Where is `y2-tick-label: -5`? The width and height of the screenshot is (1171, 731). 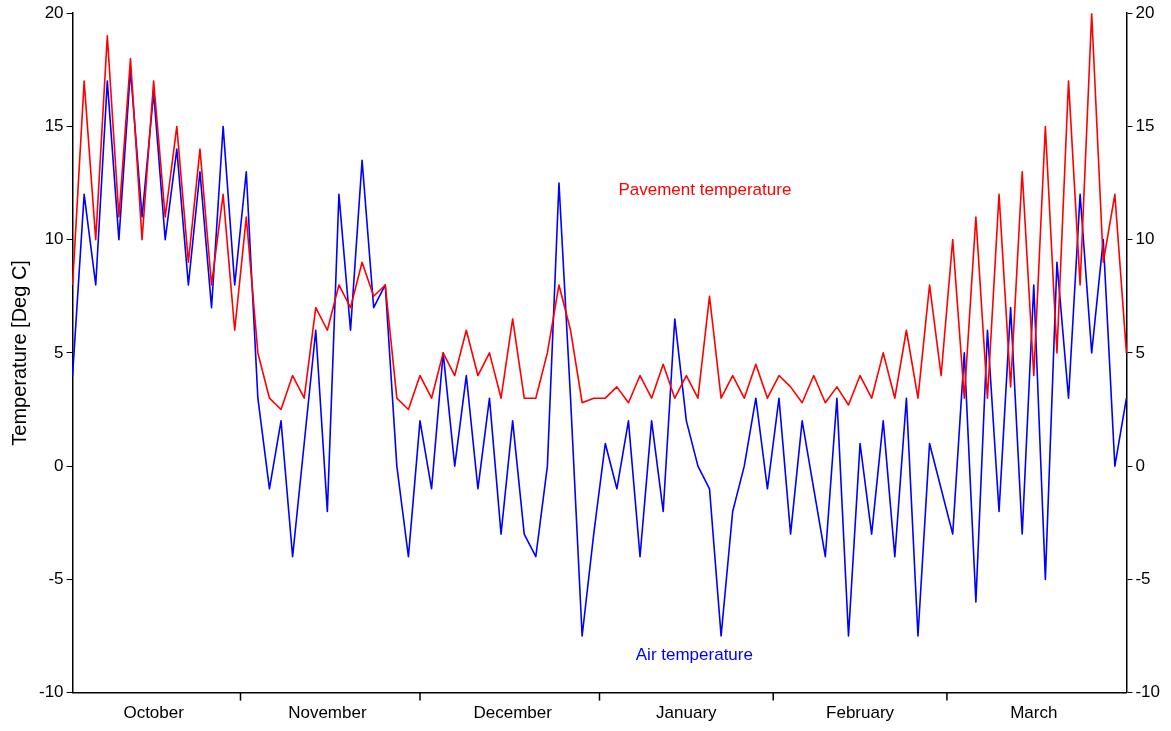
y2-tick-label: -5 is located at coordinates (1143, 579).